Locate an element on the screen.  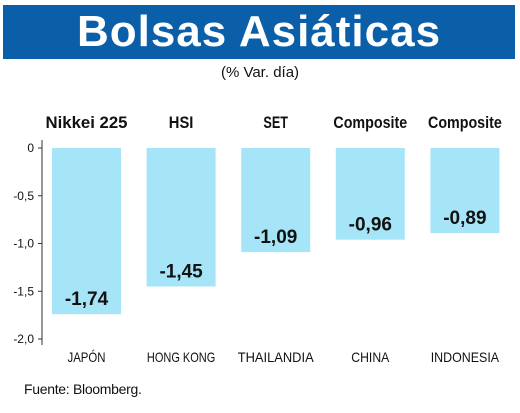
y-tick-label: -1,5 is located at coordinates (23, 291).